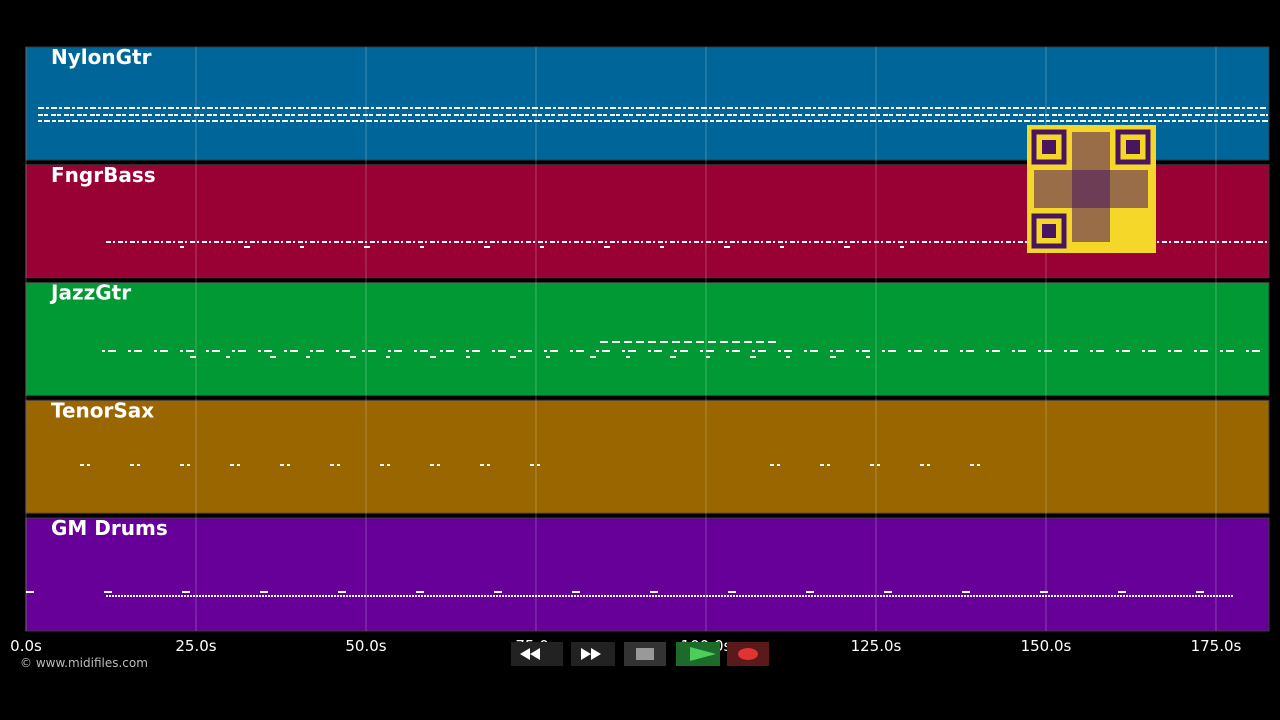 This screenshot has width=1280, height=720. Describe the element at coordinates (84, 663) in the screenshot. I see `copyright: © www.midifiles.com` at that location.